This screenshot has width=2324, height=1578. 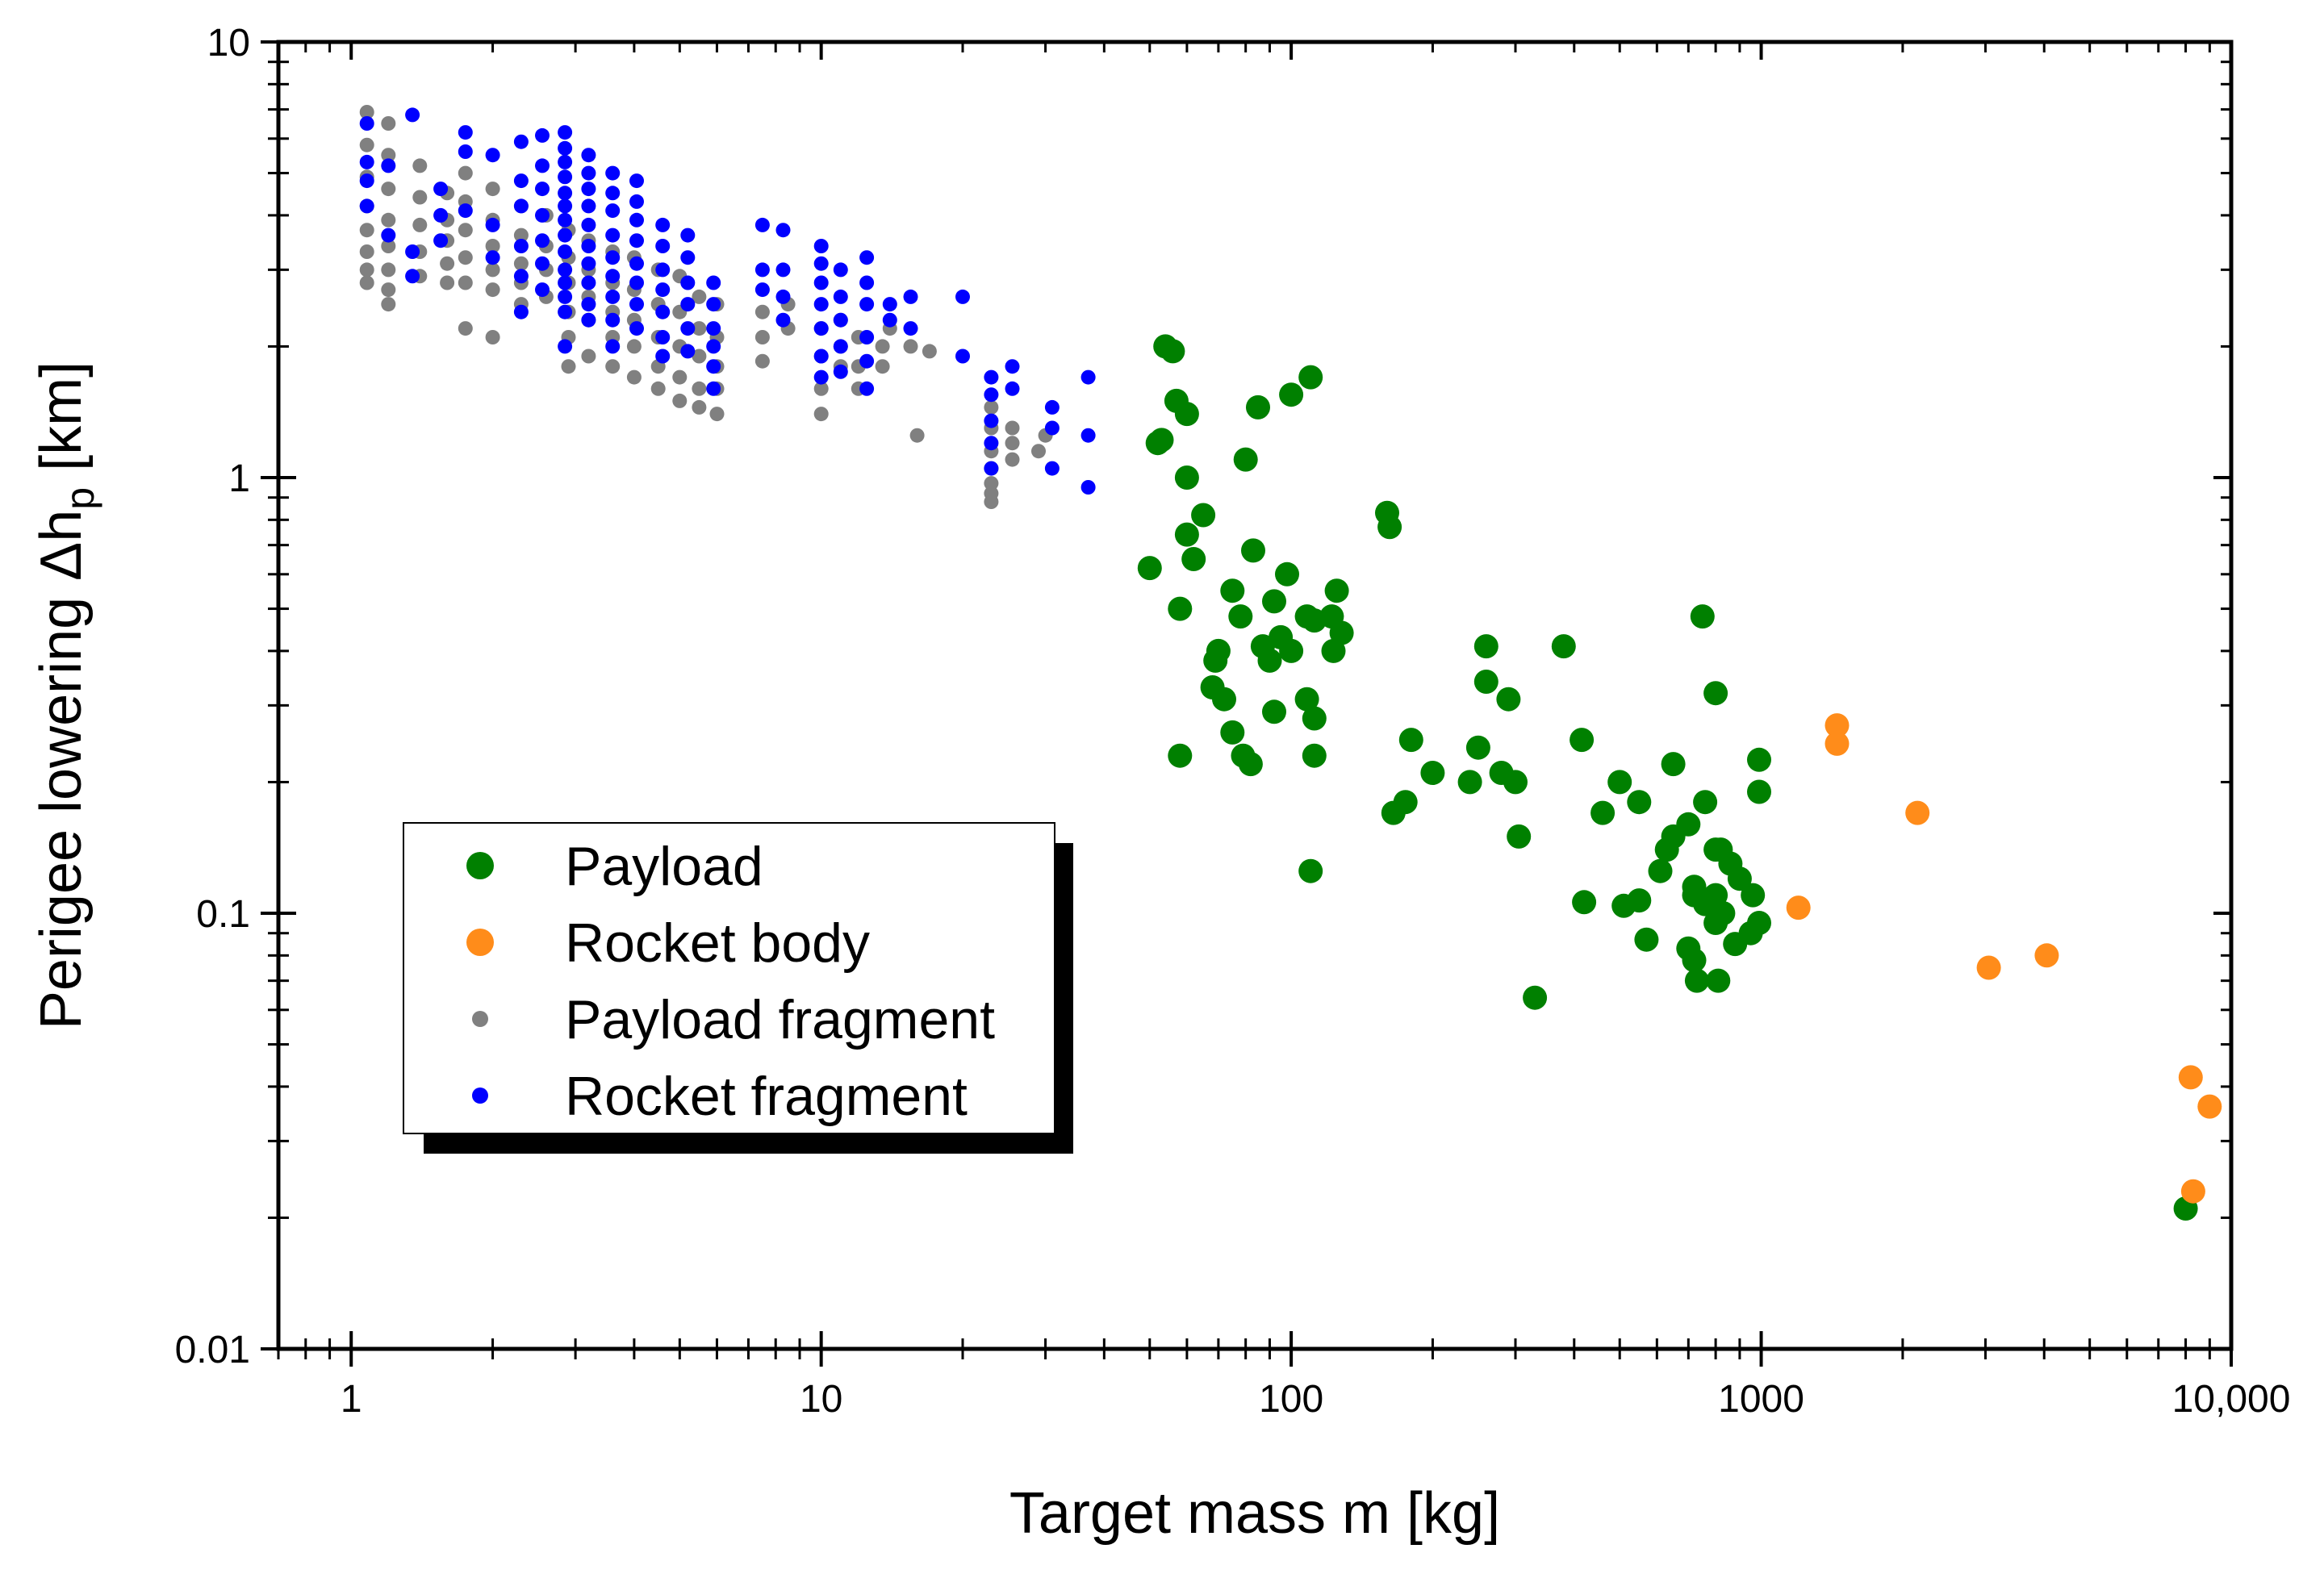 What do you see at coordinates (1761, 1399) in the screenshot?
I see `x-tick-label: 1000` at bounding box center [1761, 1399].